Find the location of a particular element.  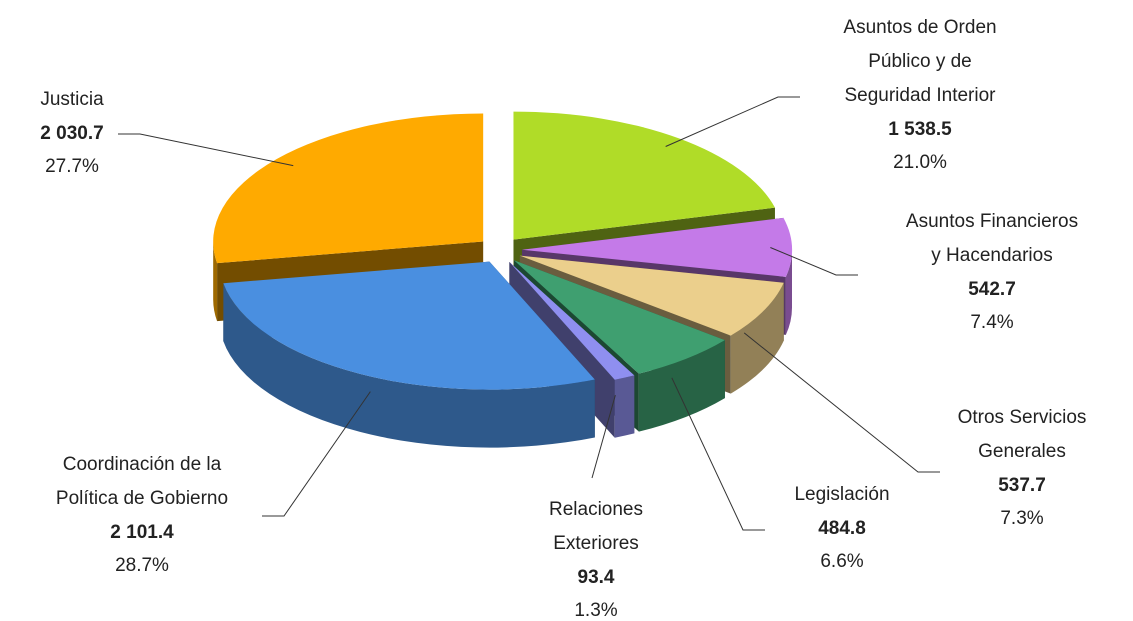

slice-label: y Hacendarios is located at coordinates (991, 255).